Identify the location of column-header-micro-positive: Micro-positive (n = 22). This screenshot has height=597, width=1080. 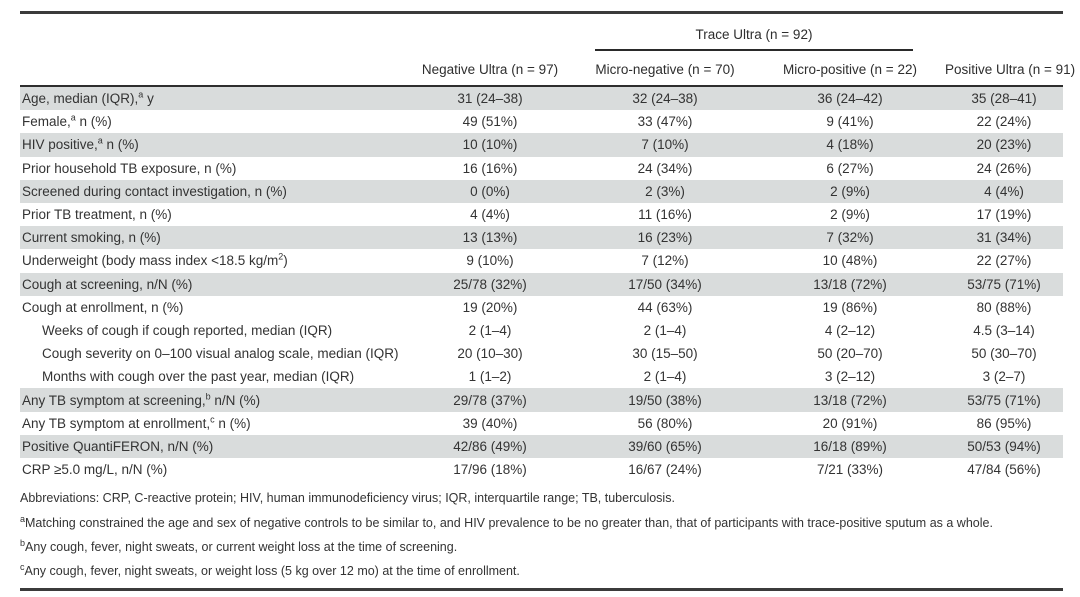
(850, 69).